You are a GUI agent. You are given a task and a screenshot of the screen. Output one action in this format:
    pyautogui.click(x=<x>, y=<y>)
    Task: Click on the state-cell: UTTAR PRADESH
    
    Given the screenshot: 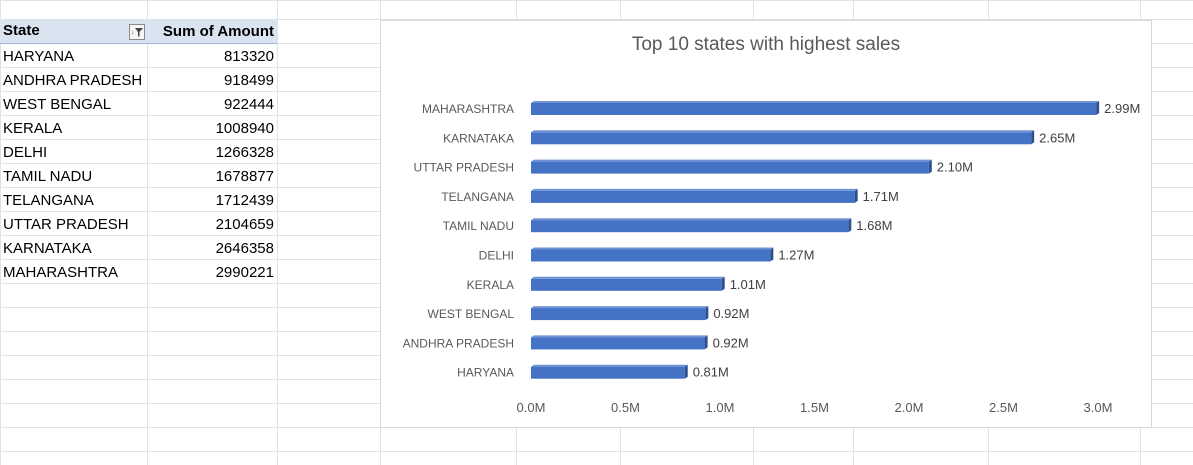 What is the action you would take?
    pyautogui.click(x=66, y=224)
    